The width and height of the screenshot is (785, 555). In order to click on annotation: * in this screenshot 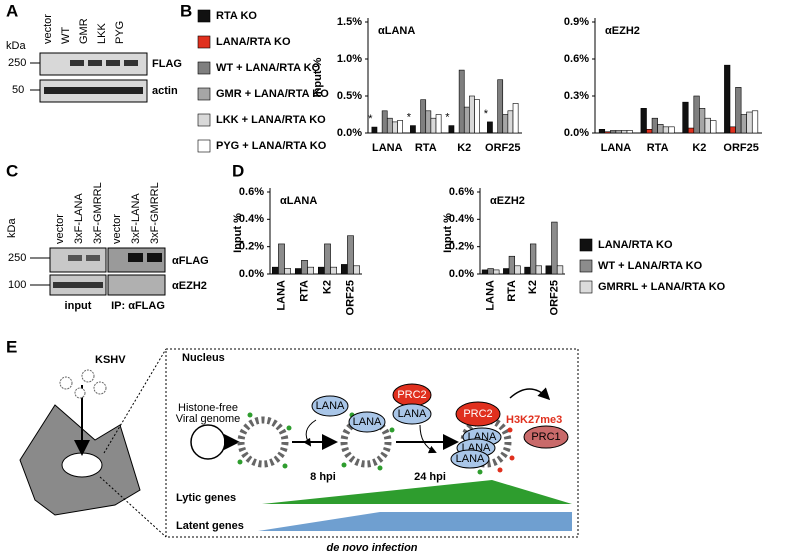, I will do `click(409, 118)`.